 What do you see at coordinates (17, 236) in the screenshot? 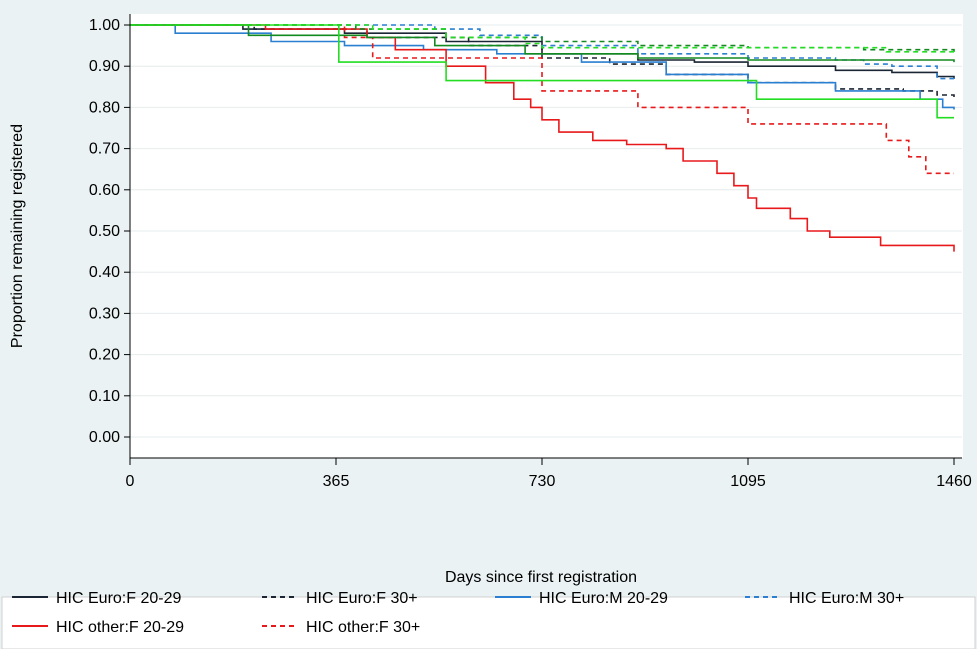
I see `y-axis-title: Proportion remaining registered` at bounding box center [17, 236].